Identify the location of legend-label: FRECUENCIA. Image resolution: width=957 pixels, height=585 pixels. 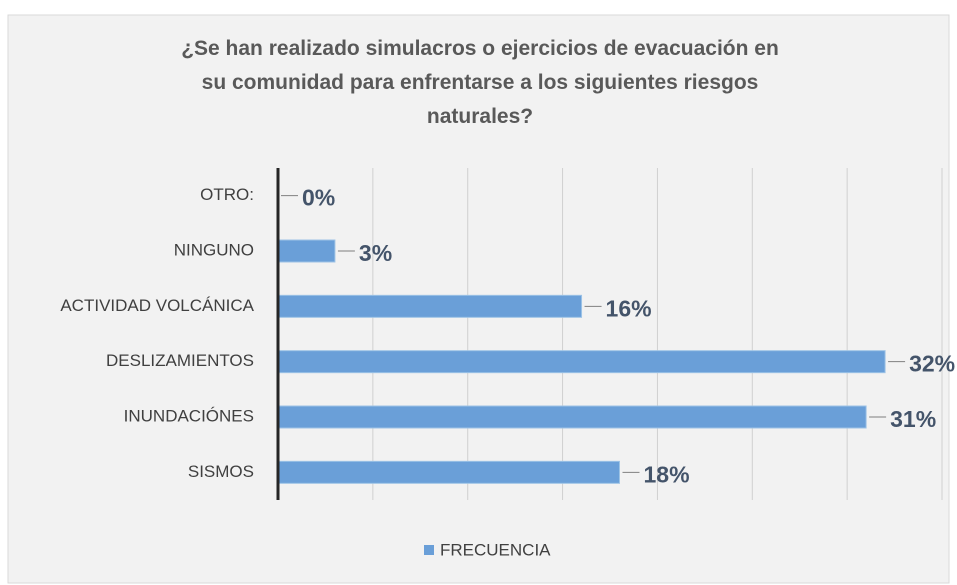
(495, 549).